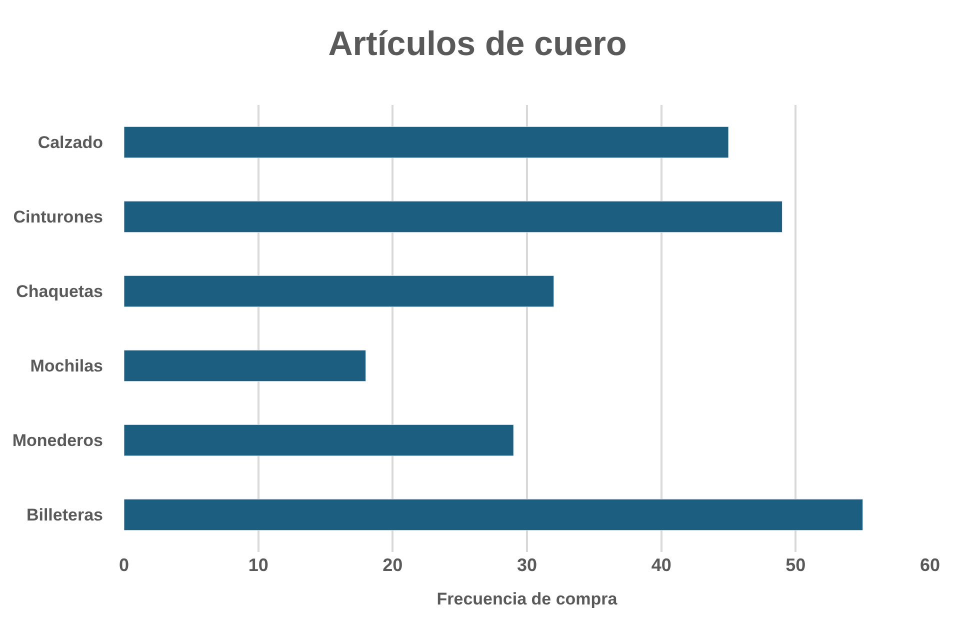 This screenshot has width=955, height=622. I want to click on x-tick-label: 40, so click(661, 565).